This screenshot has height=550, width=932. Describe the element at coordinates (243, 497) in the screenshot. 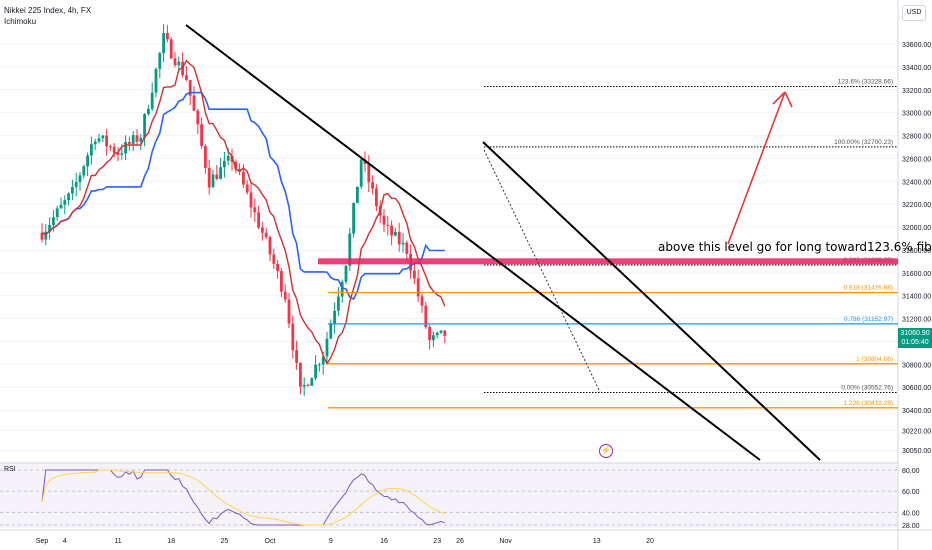

I see `rsi-ma-line` at that location.